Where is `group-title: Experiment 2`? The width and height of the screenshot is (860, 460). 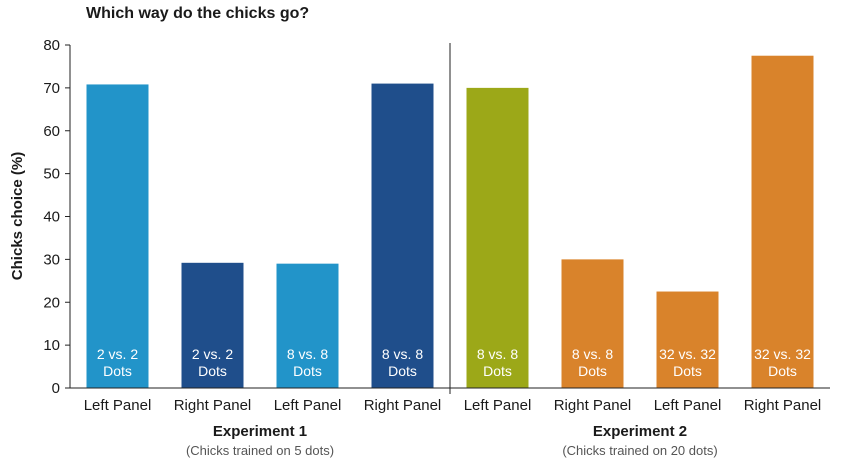 group-title: Experiment 2 is located at coordinates (640, 431).